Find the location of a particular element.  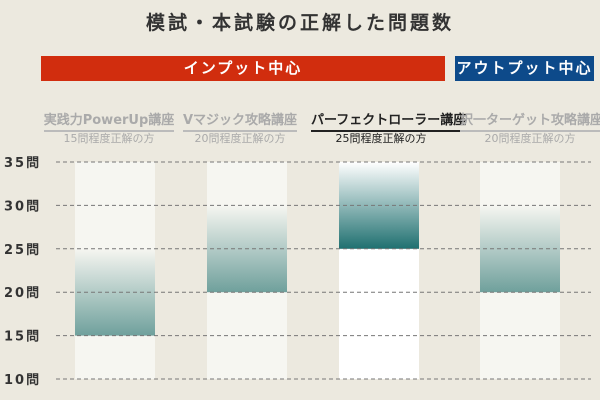

course-name: 択一ターゲット攻略講座 is located at coordinates (530, 122).